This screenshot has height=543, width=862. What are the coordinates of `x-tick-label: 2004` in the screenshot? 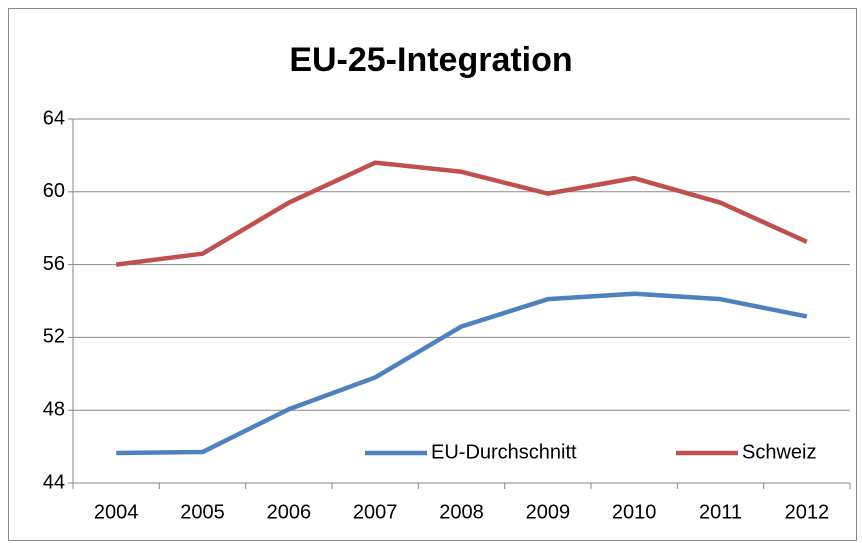 It's located at (116, 512).